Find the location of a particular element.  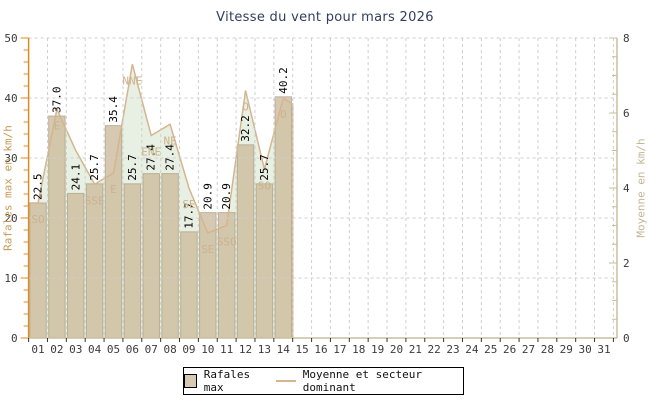

bar-value-label: 24.1 is located at coordinates (75, 177).